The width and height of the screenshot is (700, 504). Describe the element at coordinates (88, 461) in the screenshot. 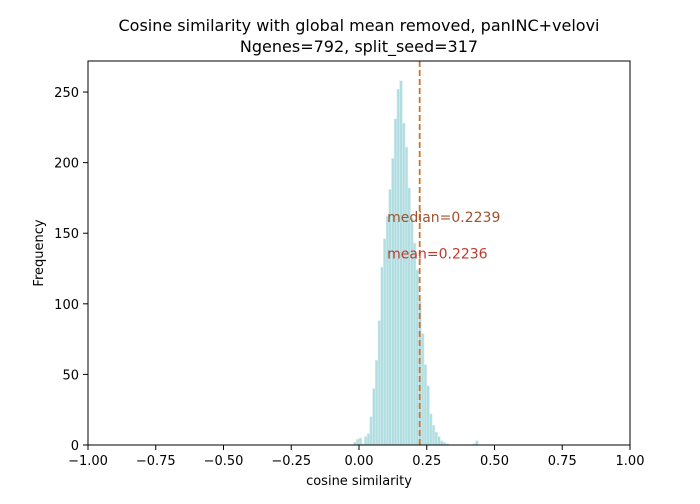

I see `x-tick-label: −1.00` at that location.